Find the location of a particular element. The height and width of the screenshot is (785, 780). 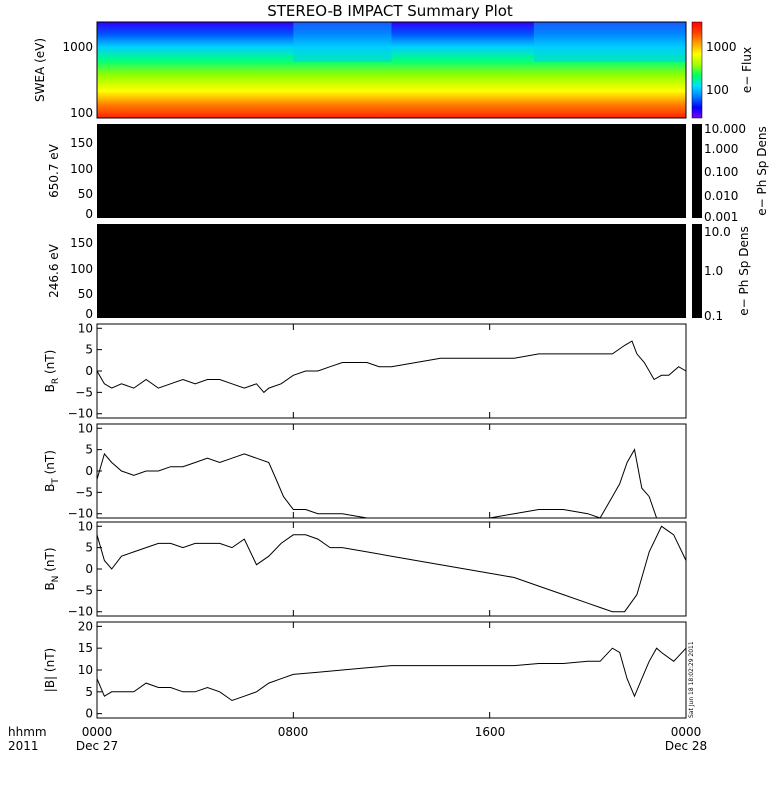

bn-ytick-3: −5 is located at coordinates (84, 590).